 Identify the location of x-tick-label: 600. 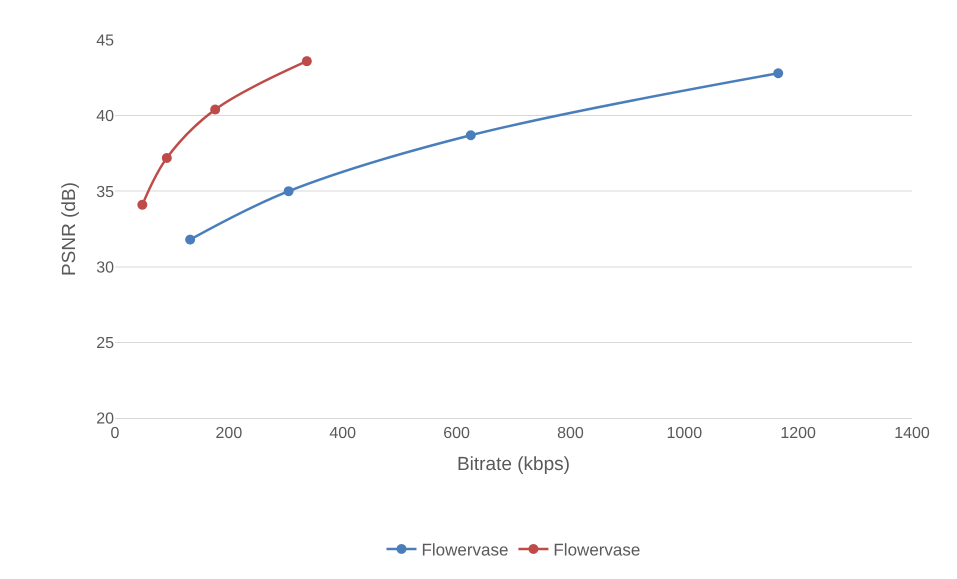
(456, 433).